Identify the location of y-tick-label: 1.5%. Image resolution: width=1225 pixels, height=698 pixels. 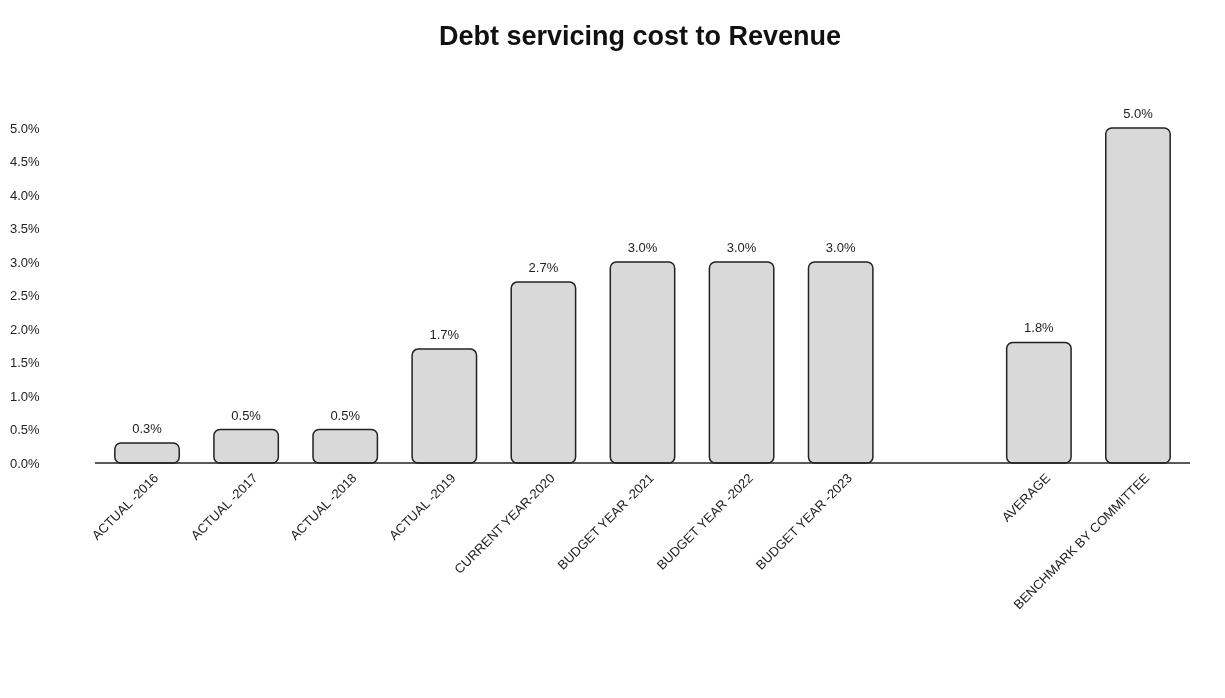
(25, 363).